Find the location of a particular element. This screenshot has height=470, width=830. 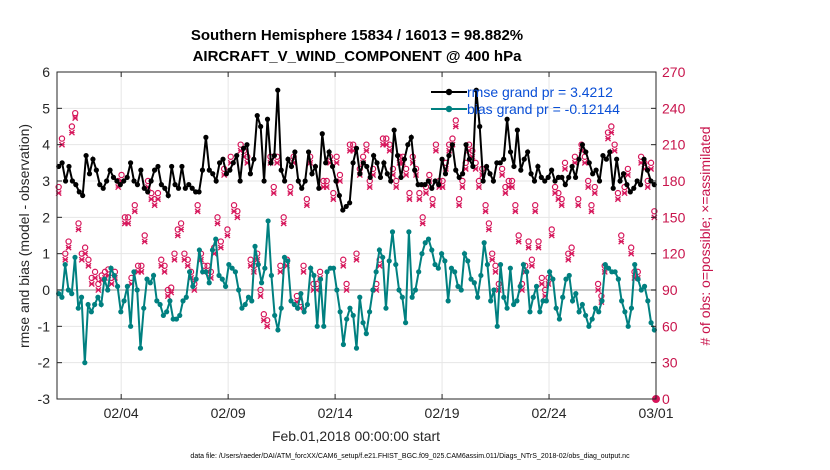

y-right-tick-label: 90 is located at coordinates (670, 290).